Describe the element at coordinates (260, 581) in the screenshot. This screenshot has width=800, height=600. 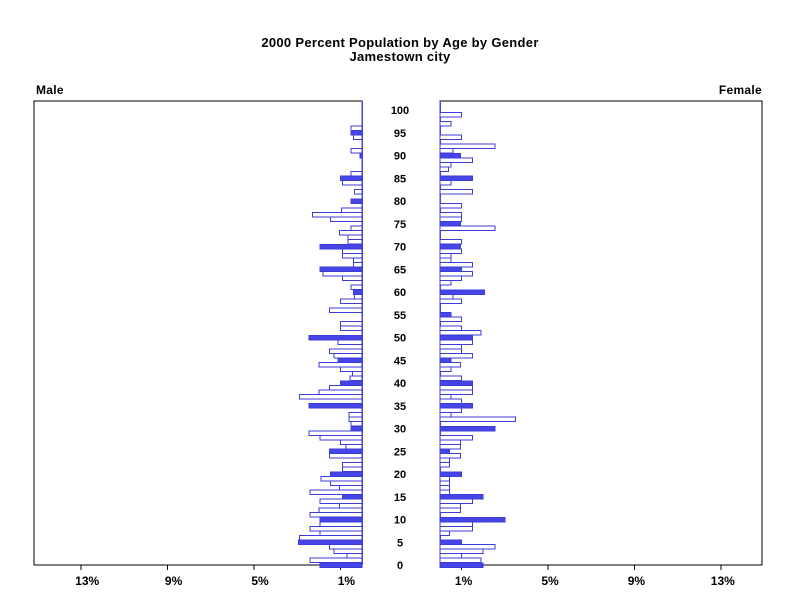
I see `male-xtick-label-5%: 5%` at that location.